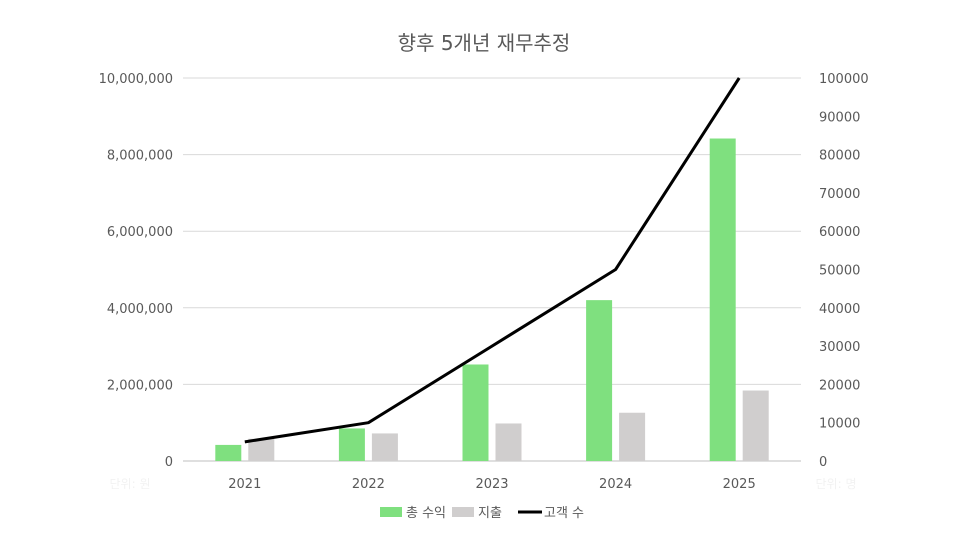 The image size is (969, 545). Describe the element at coordinates (839, 271) in the screenshot. I see `right-axis-tick-label: 50000` at that location.